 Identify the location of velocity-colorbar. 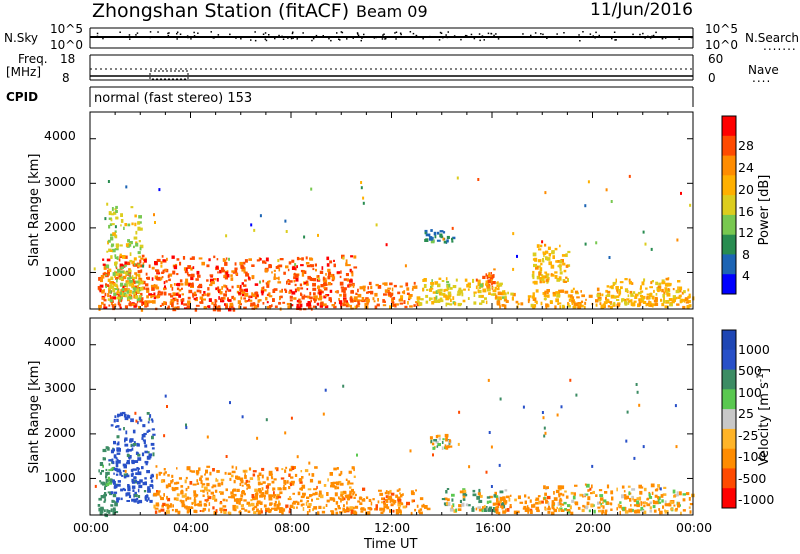
(729, 419).